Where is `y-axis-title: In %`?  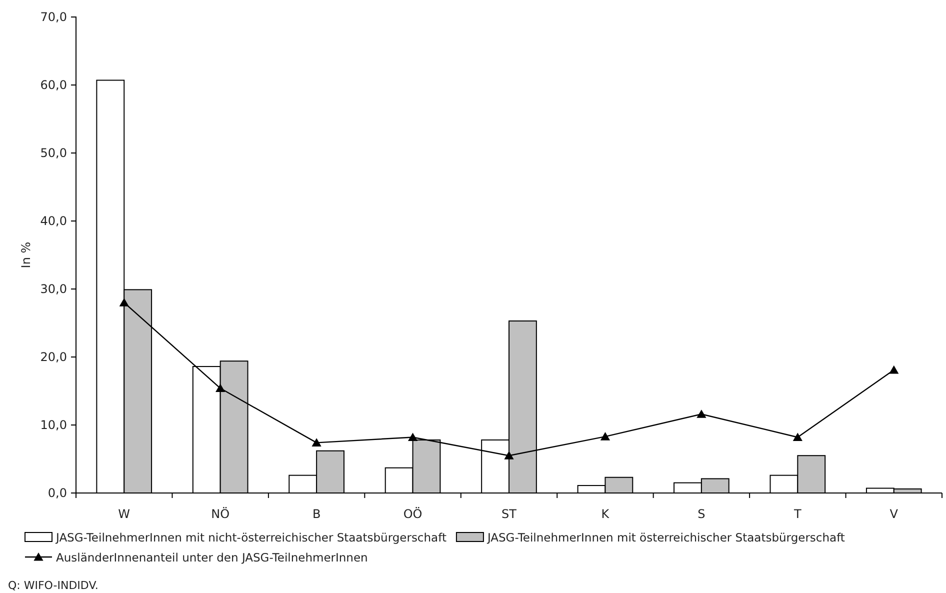 y-axis-title: In % is located at coordinates (26, 255).